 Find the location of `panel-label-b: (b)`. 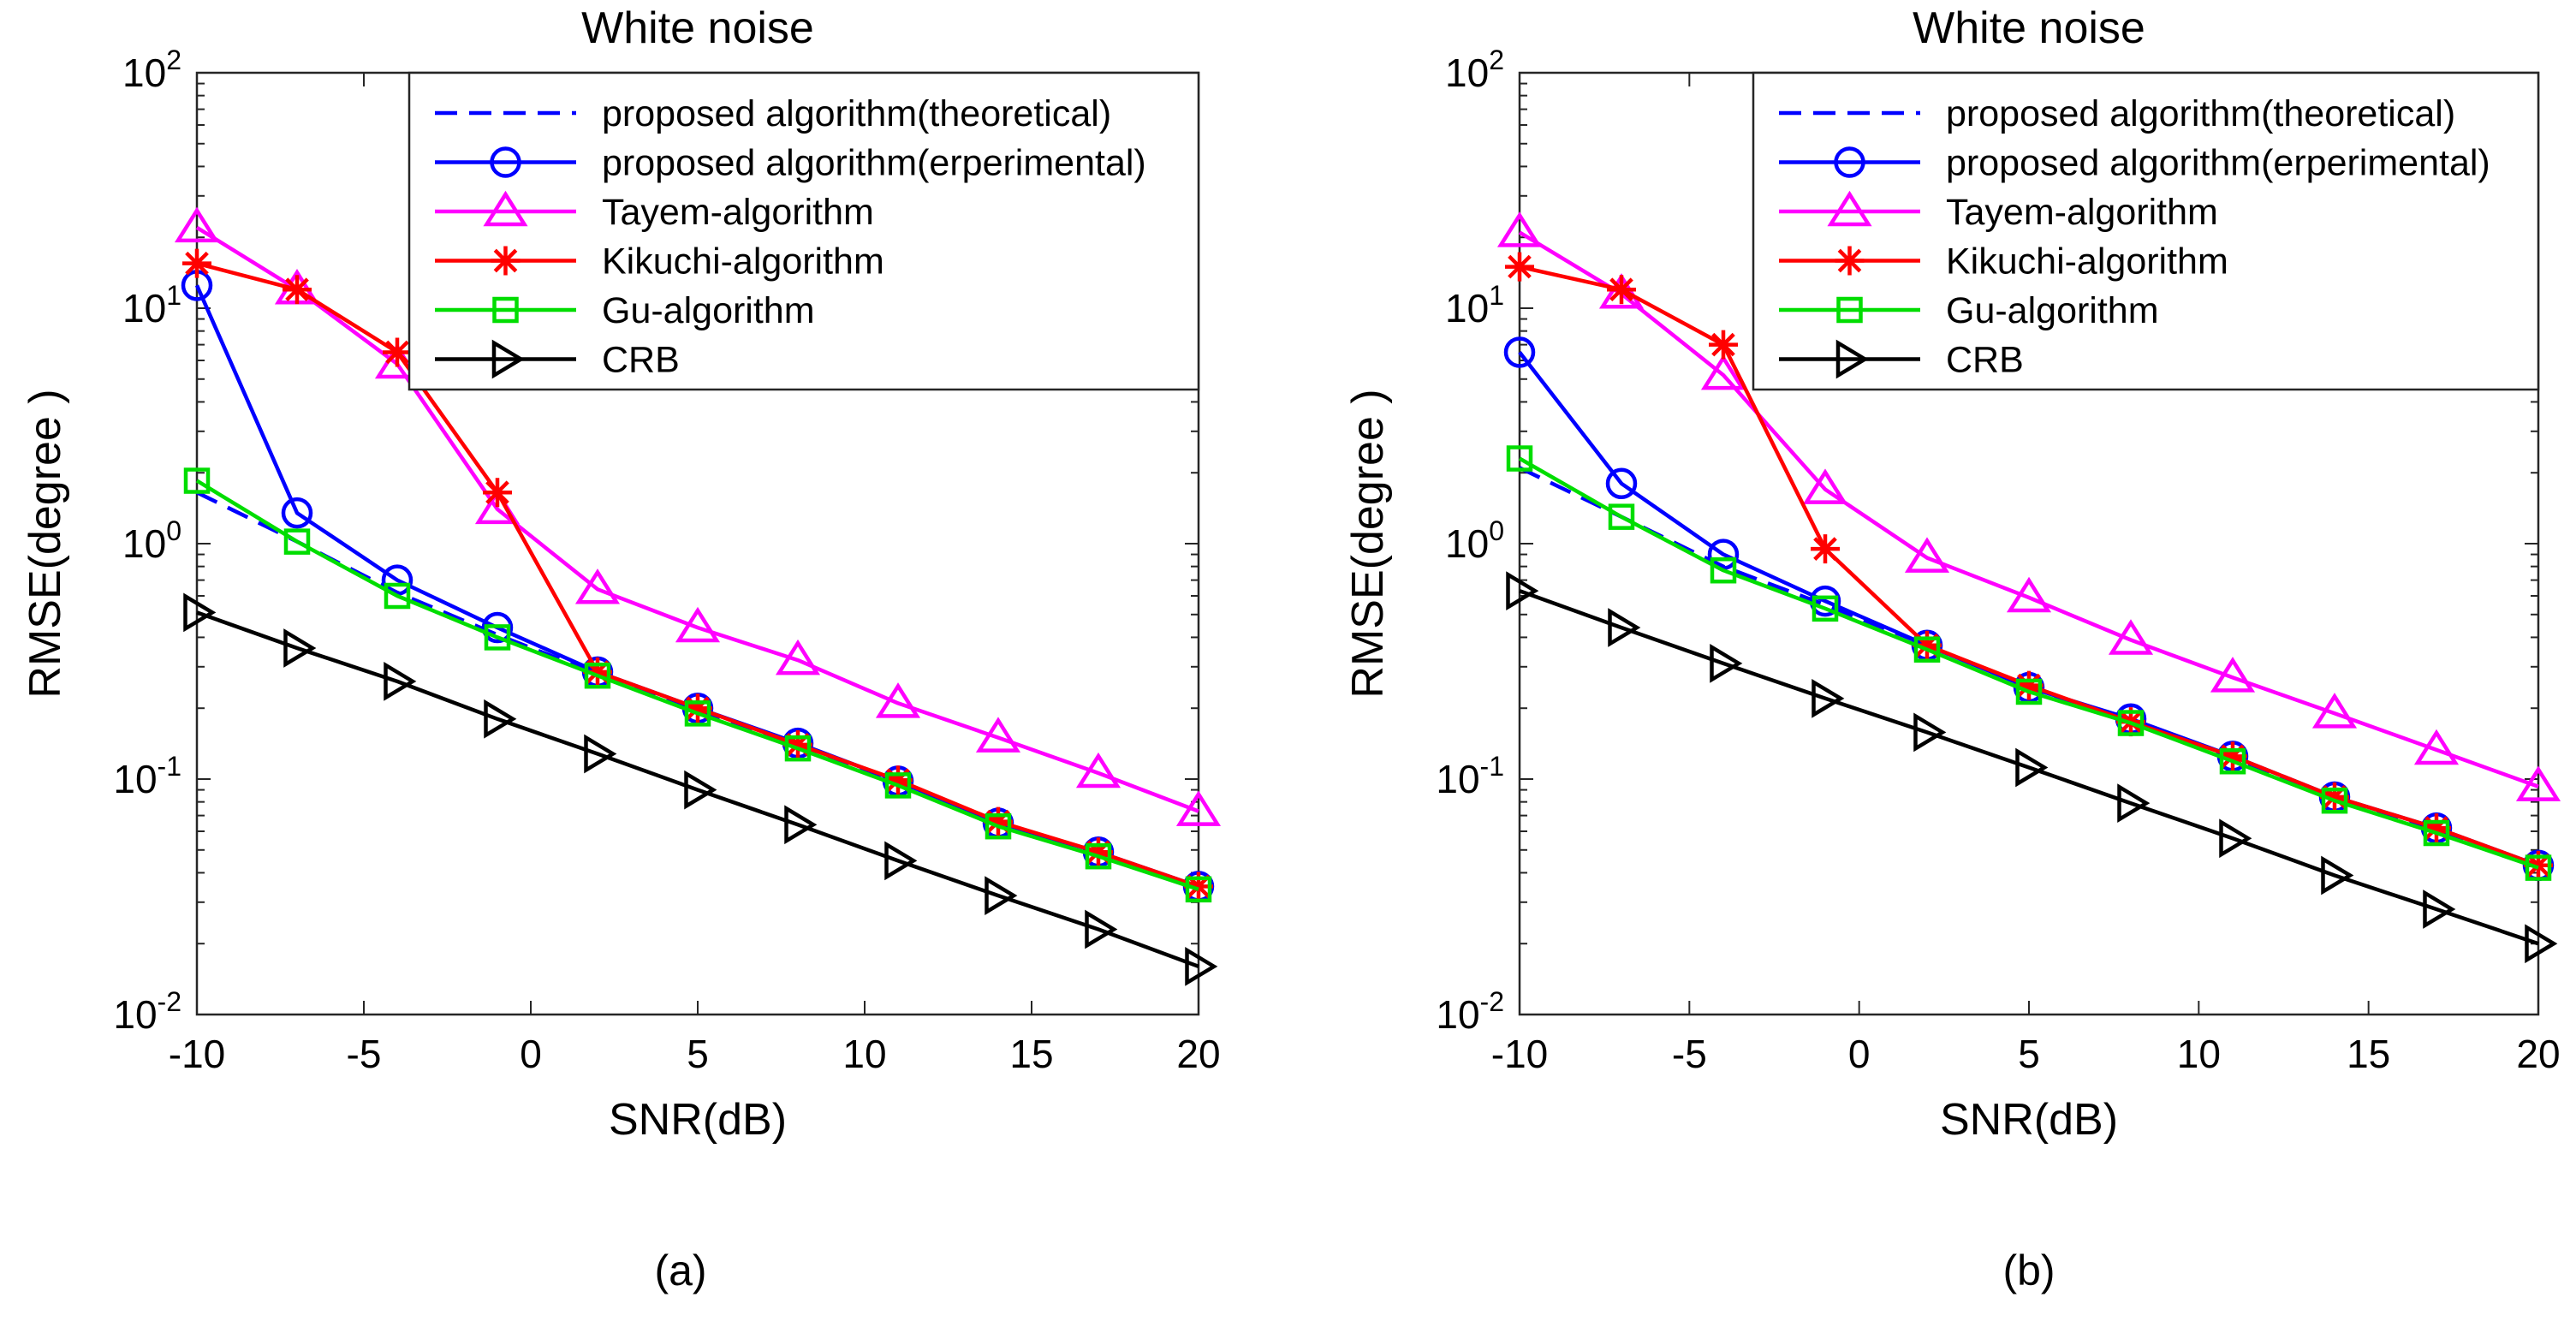

panel-label-b: (b) is located at coordinates (2029, 1270).